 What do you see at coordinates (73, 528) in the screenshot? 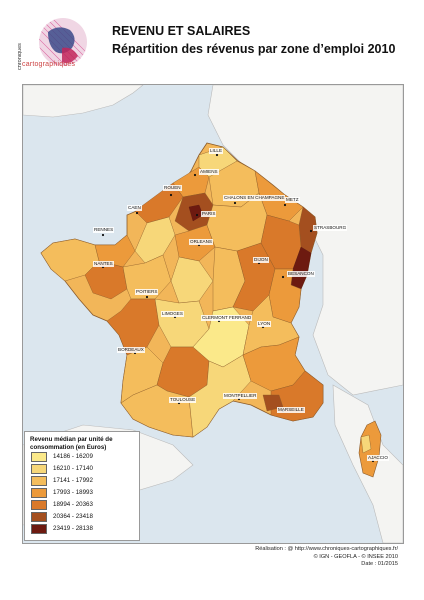
I see `legend-label: 23419 - 28138` at bounding box center [73, 528].